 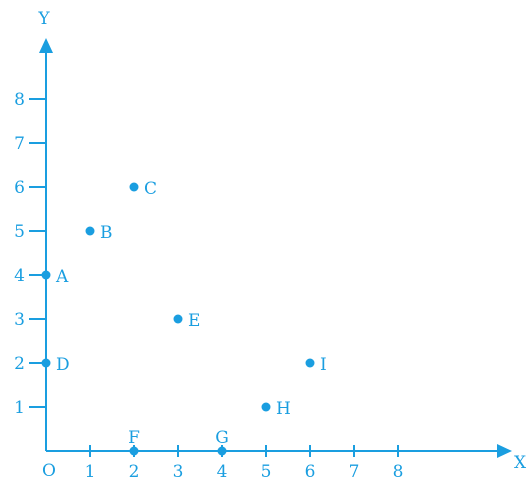 What do you see at coordinates (178, 319) in the screenshot?
I see `point-e` at bounding box center [178, 319].